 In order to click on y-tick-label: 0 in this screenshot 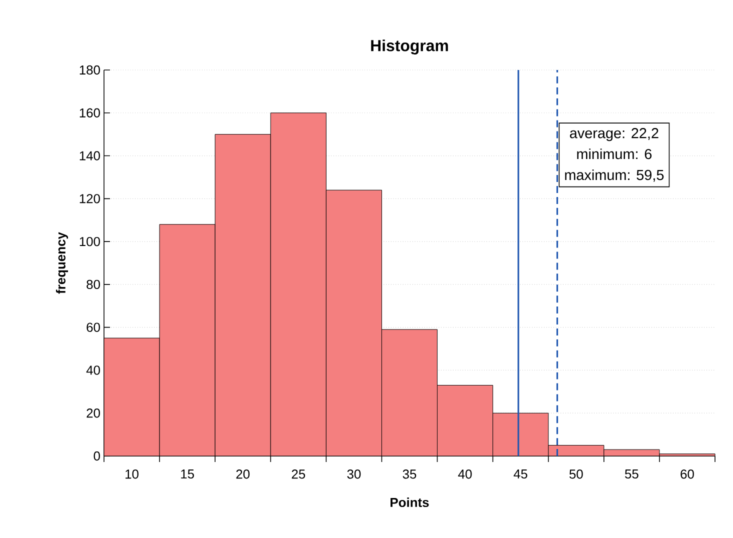, I will do `click(97, 456)`.